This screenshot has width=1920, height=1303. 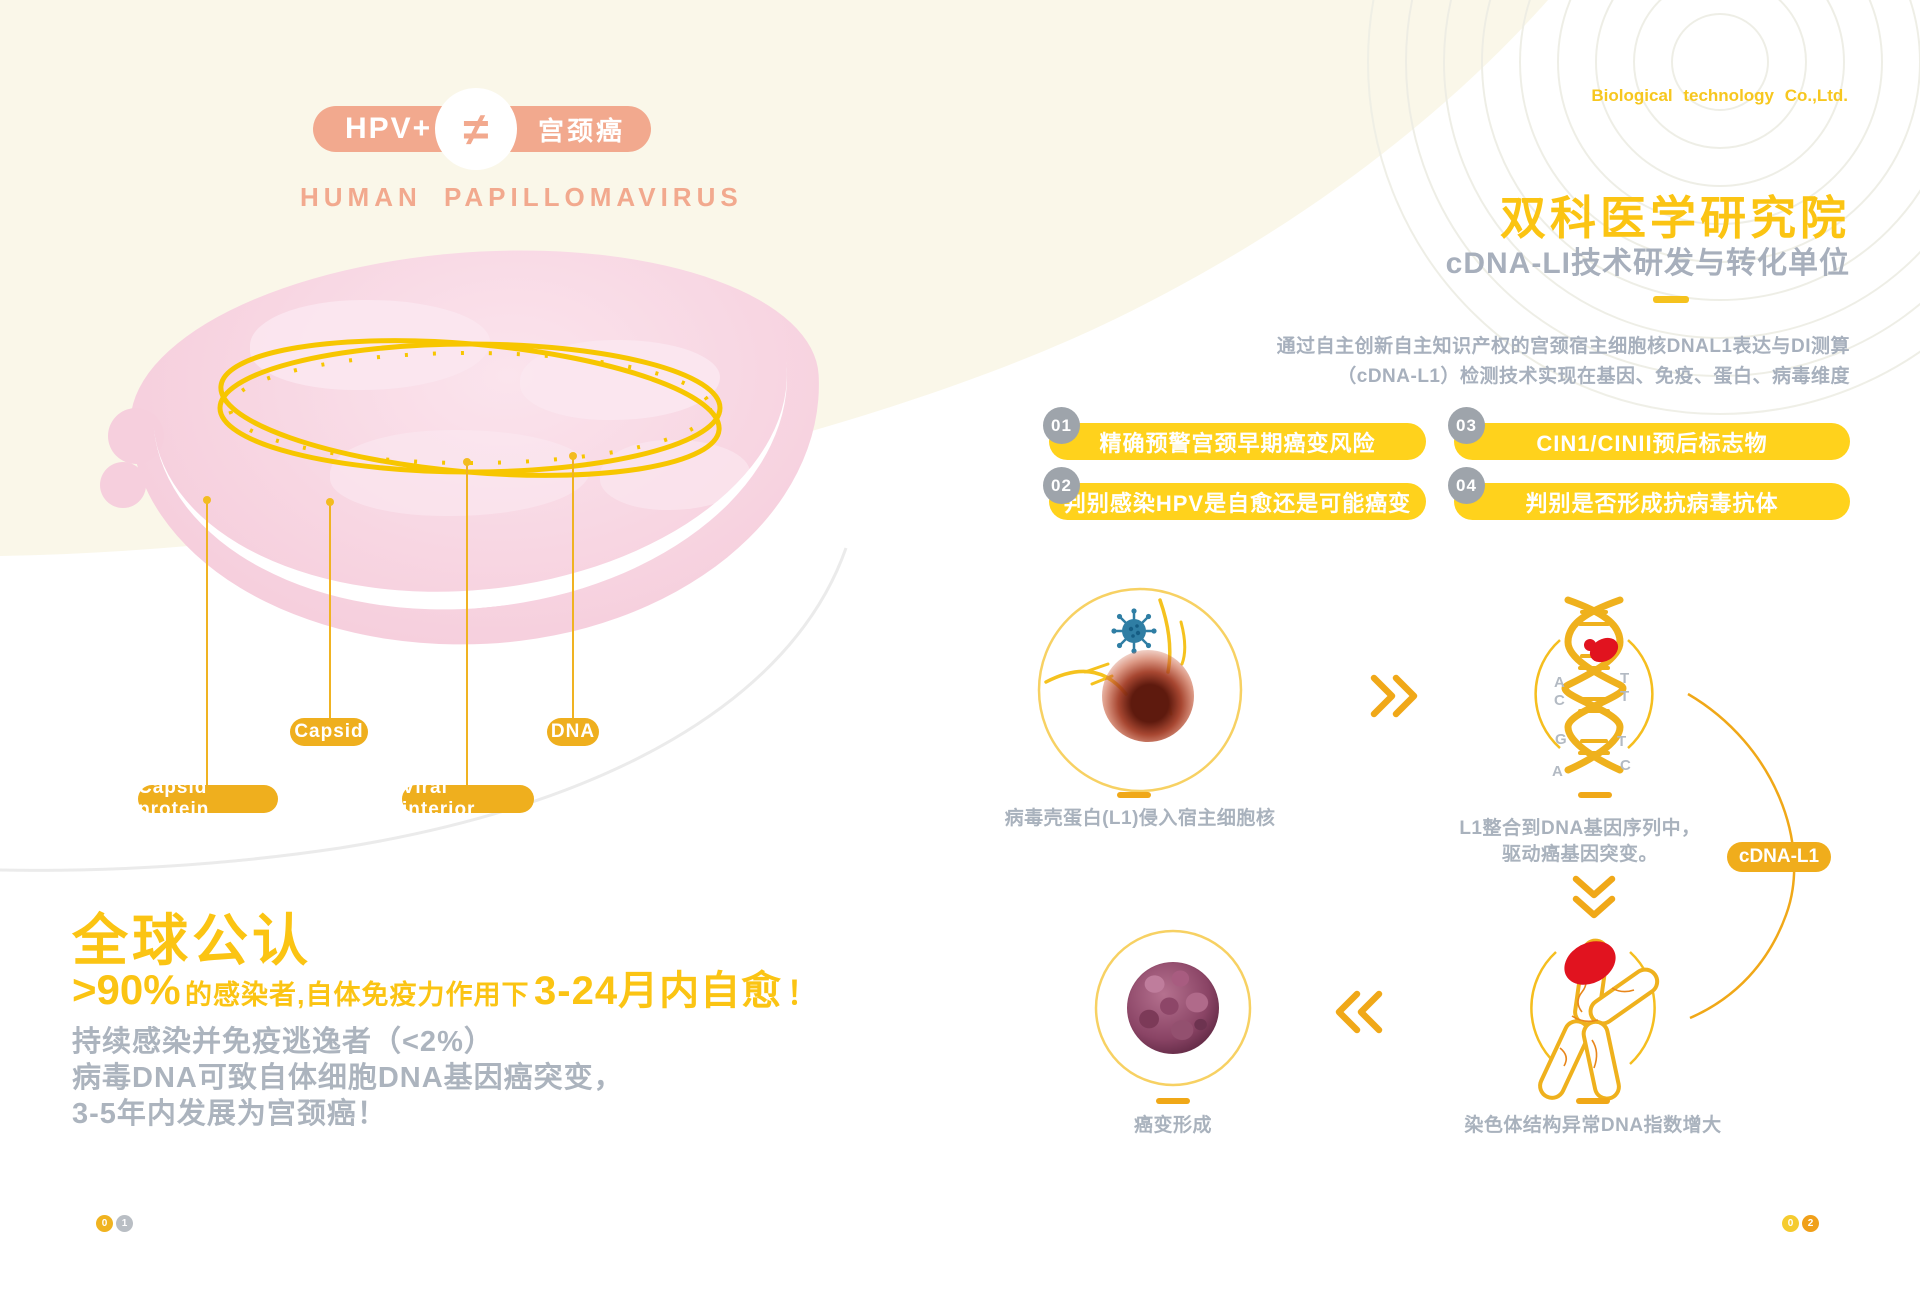 What do you see at coordinates (1563, 346) in the screenshot?
I see `desc-line-1: 通过自主创新自主知识产权的宫颈宿主细胞核DNAL1表达与DI测算` at bounding box center [1563, 346].